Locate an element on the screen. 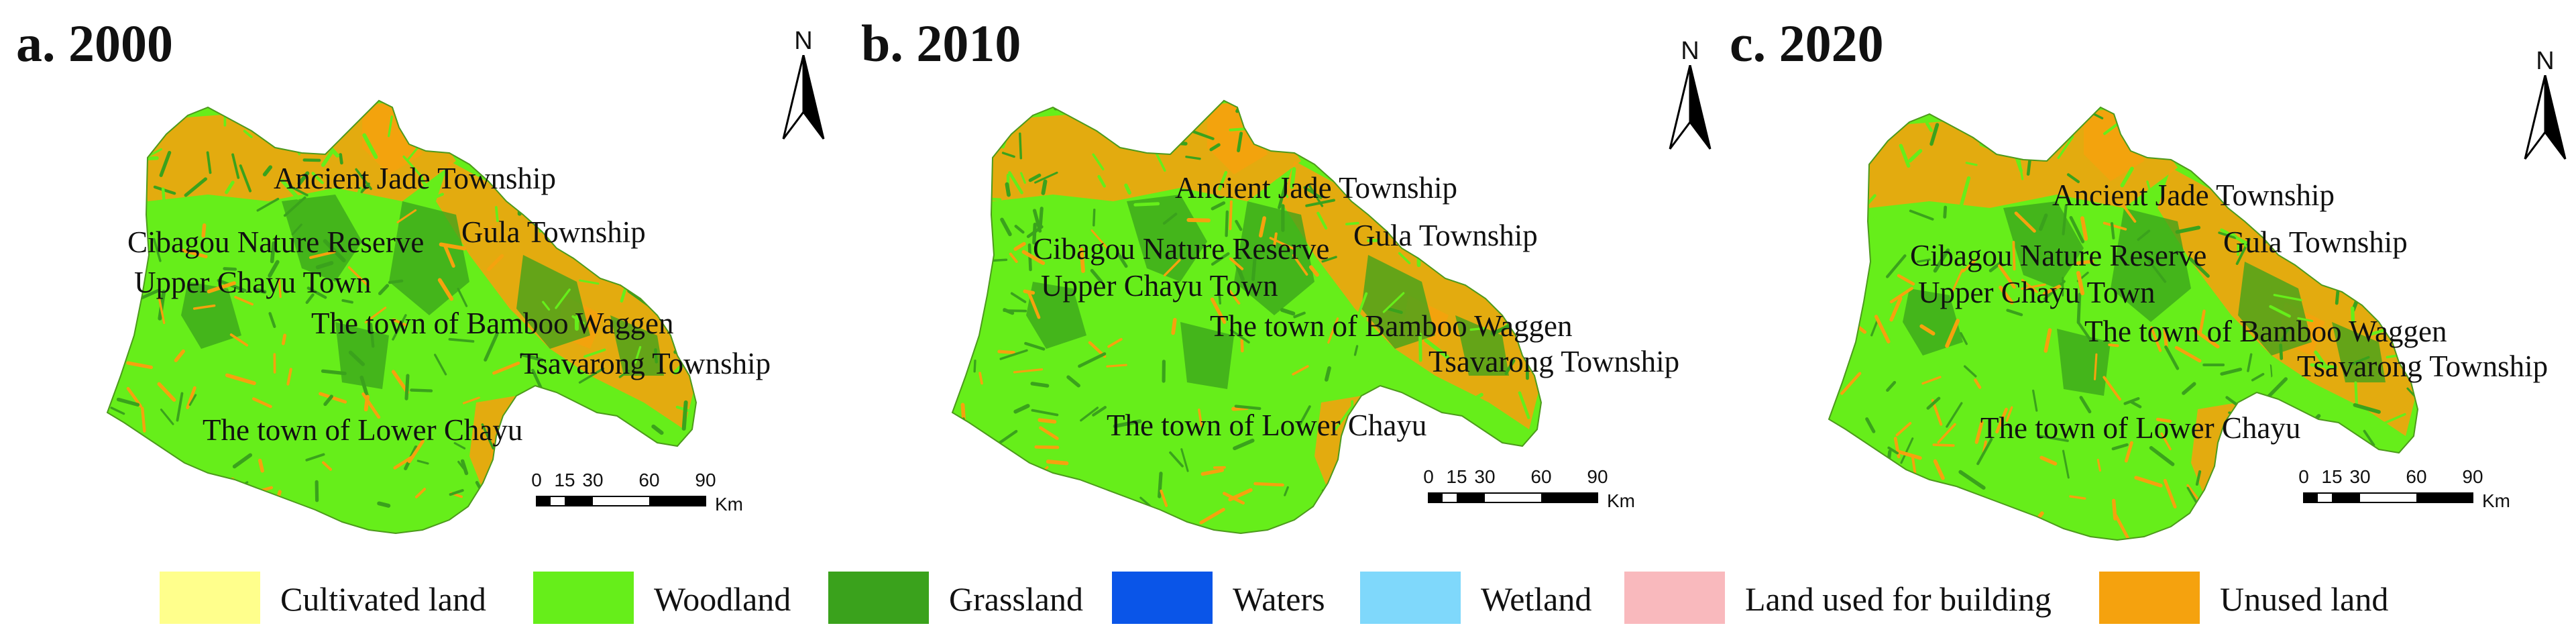  scale-unit: Km is located at coordinates (1621, 500).